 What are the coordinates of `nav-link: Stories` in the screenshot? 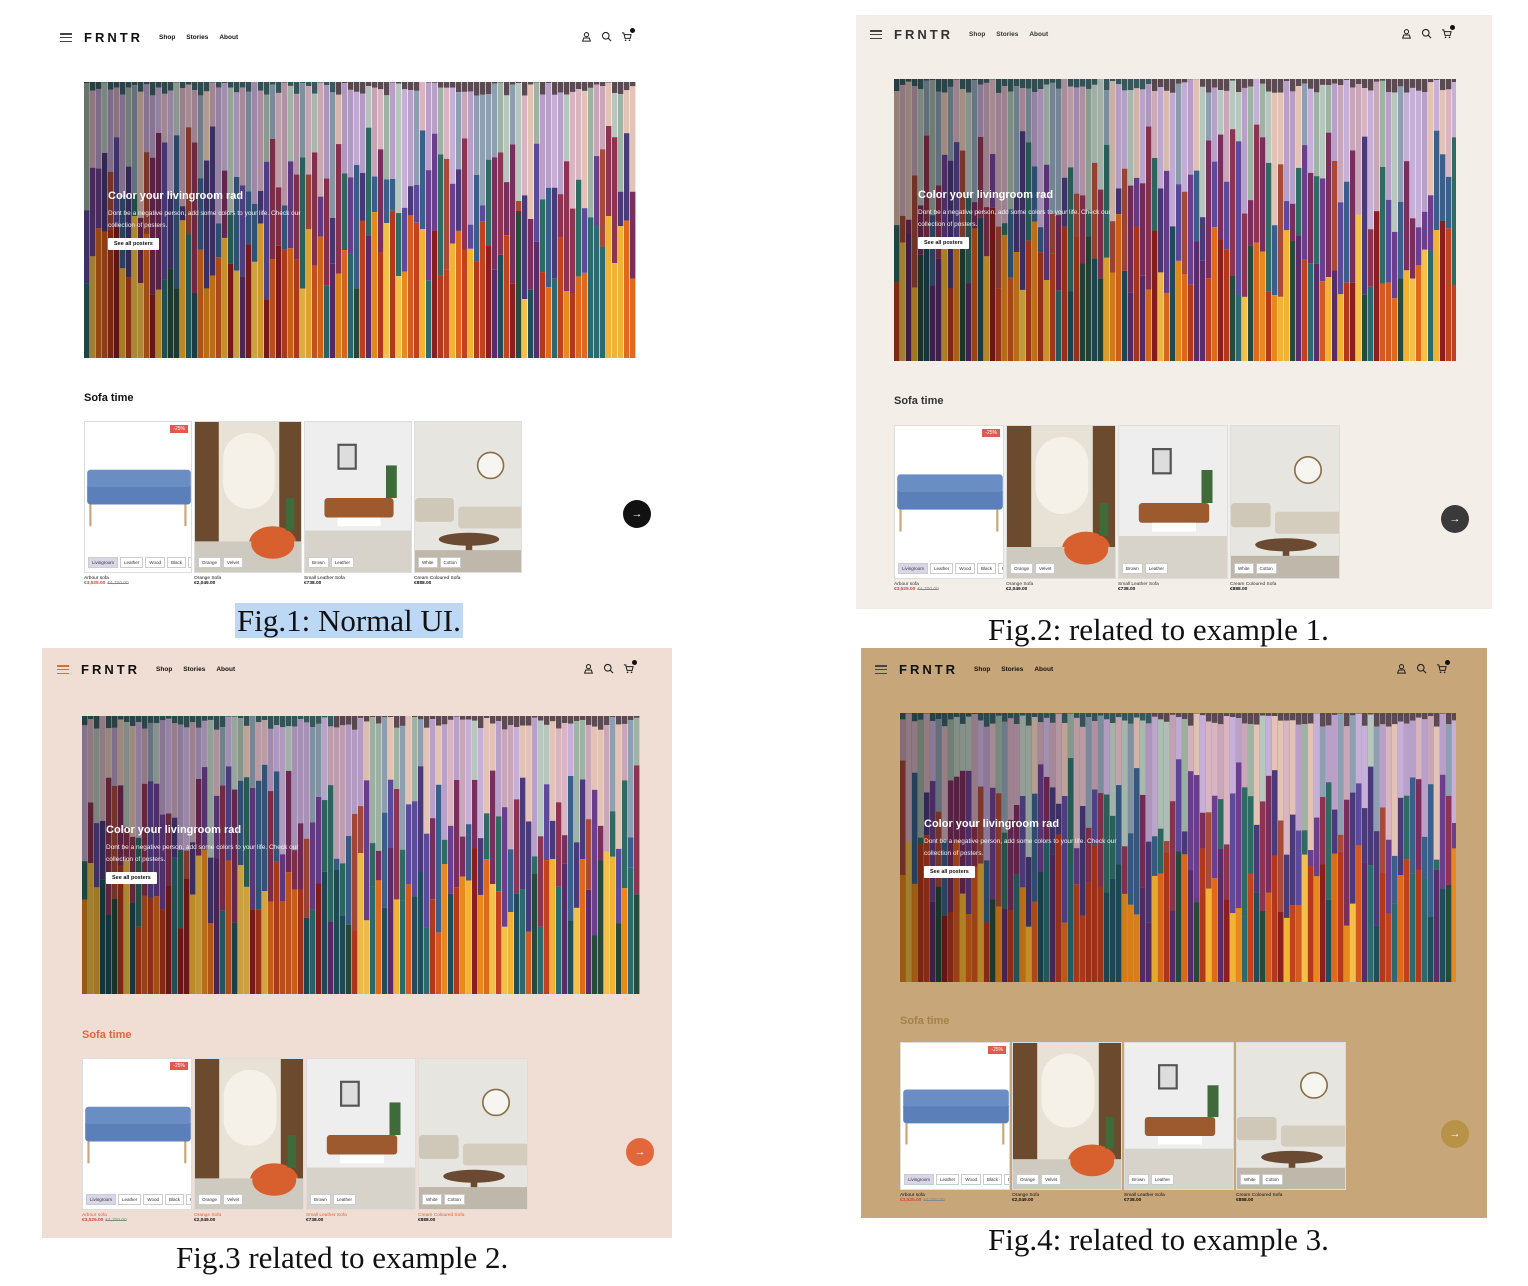 It's located at (194, 669).